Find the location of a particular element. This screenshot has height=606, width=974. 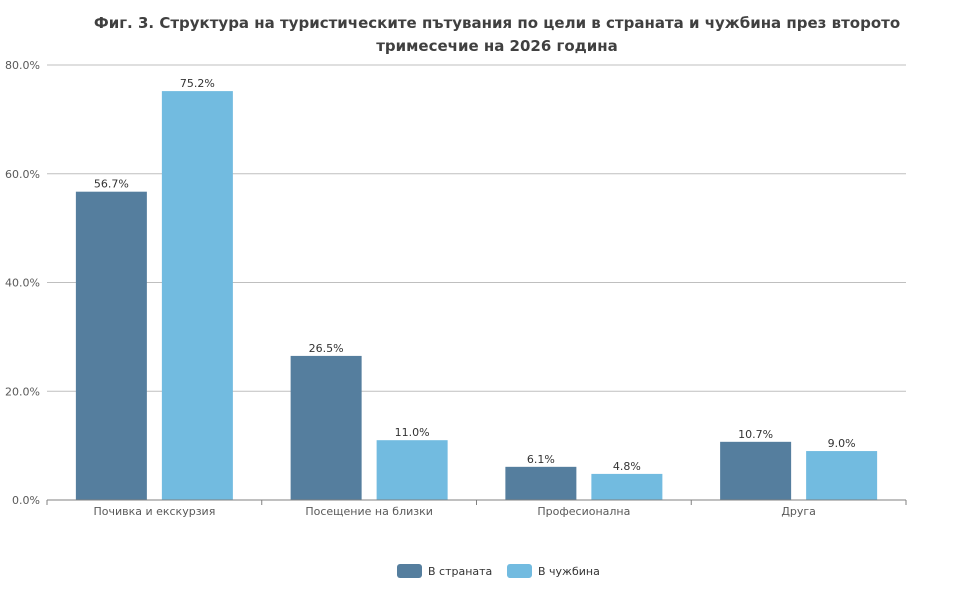

data-label: 10.7% is located at coordinates (755, 434).